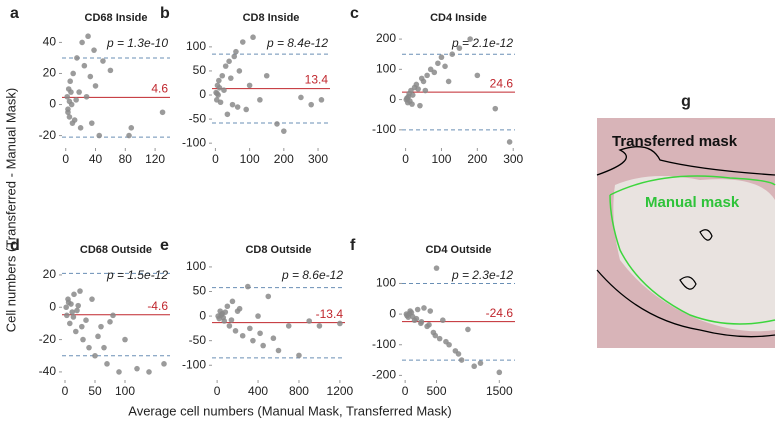 This screenshot has height=428, width=778. What do you see at coordinates (14, 13) in the screenshot?
I see `panel-letter: a` at bounding box center [14, 13].